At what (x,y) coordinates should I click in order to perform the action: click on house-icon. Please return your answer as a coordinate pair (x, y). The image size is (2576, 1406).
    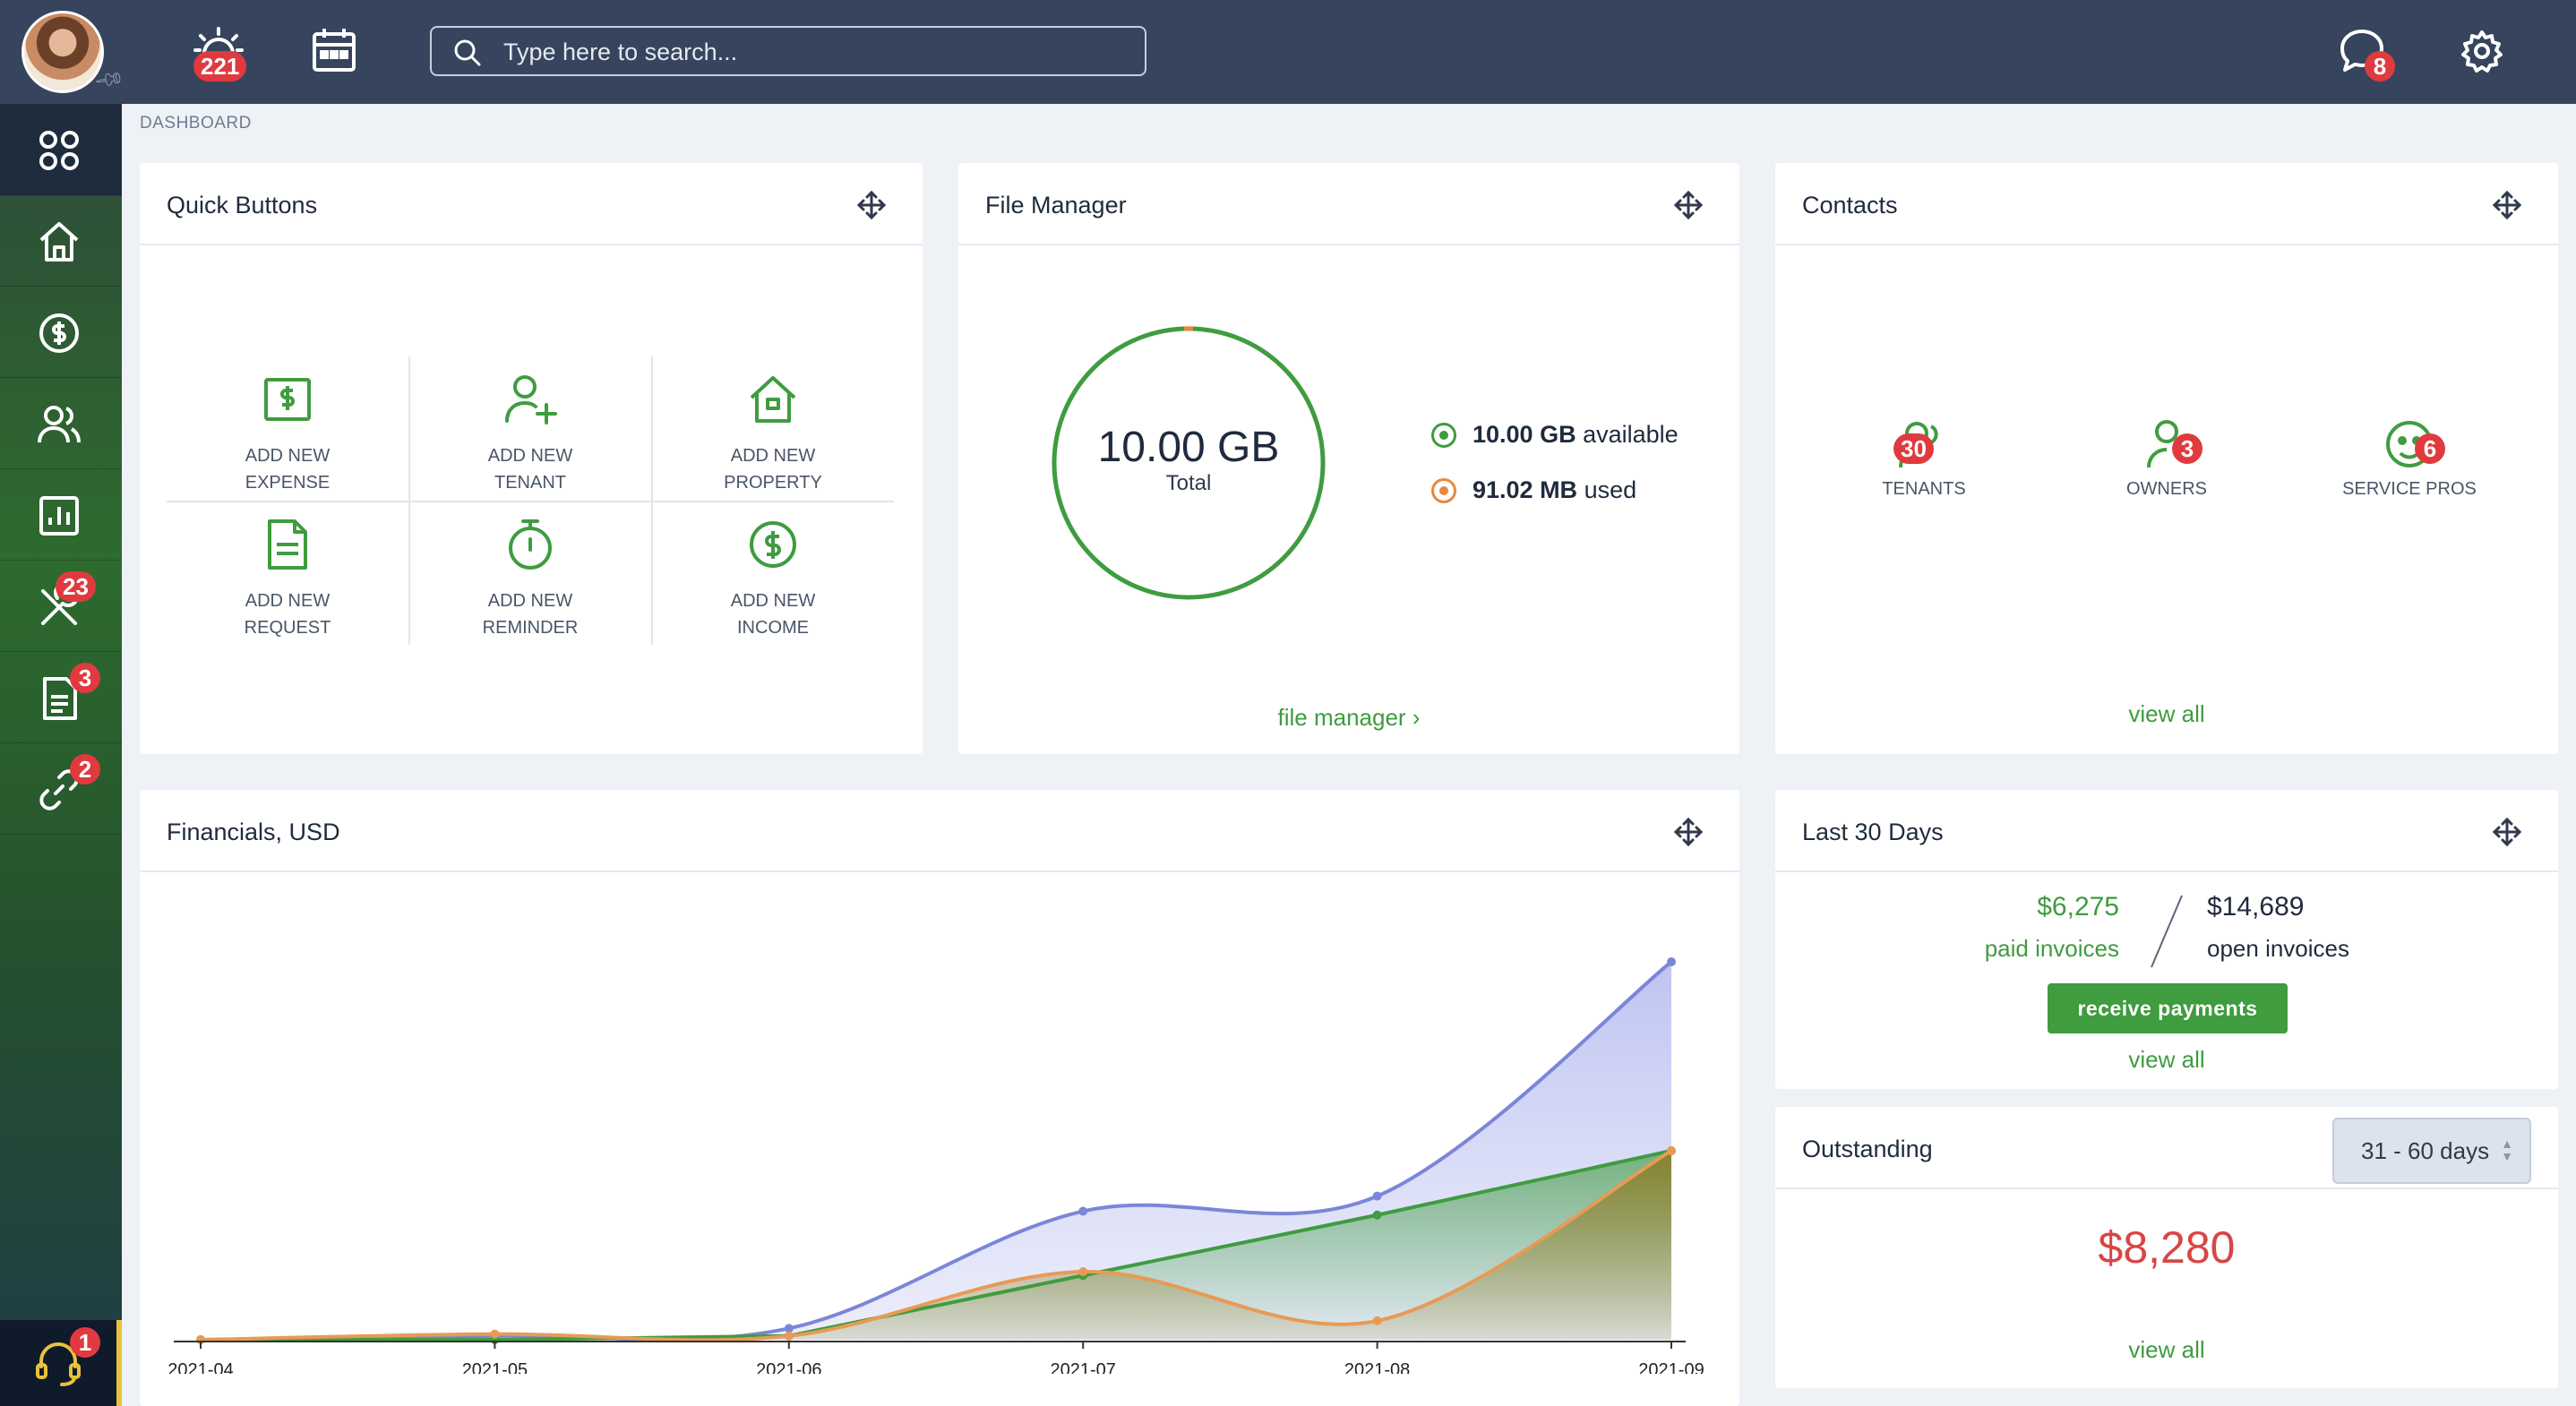
    Looking at the image, I should click on (773, 399).